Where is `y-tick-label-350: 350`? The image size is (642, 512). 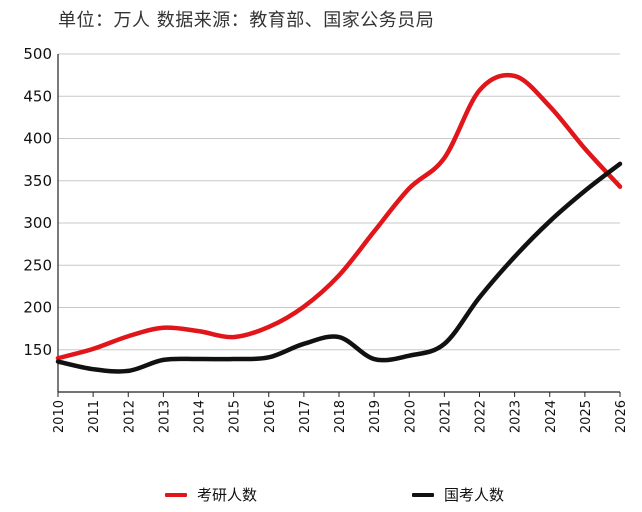
y-tick-label-350: 350 is located at coordinates (37, 181).